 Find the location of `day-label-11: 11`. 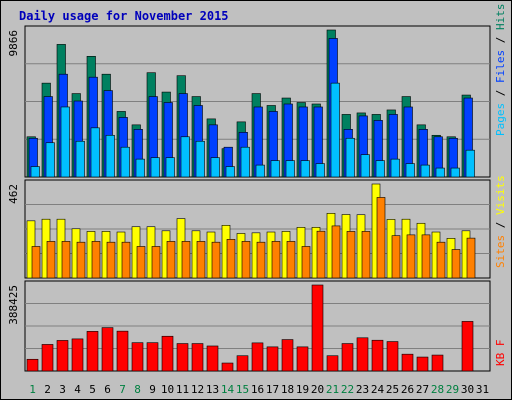

day-label-11: 11 is located at coordinates (182, 389).